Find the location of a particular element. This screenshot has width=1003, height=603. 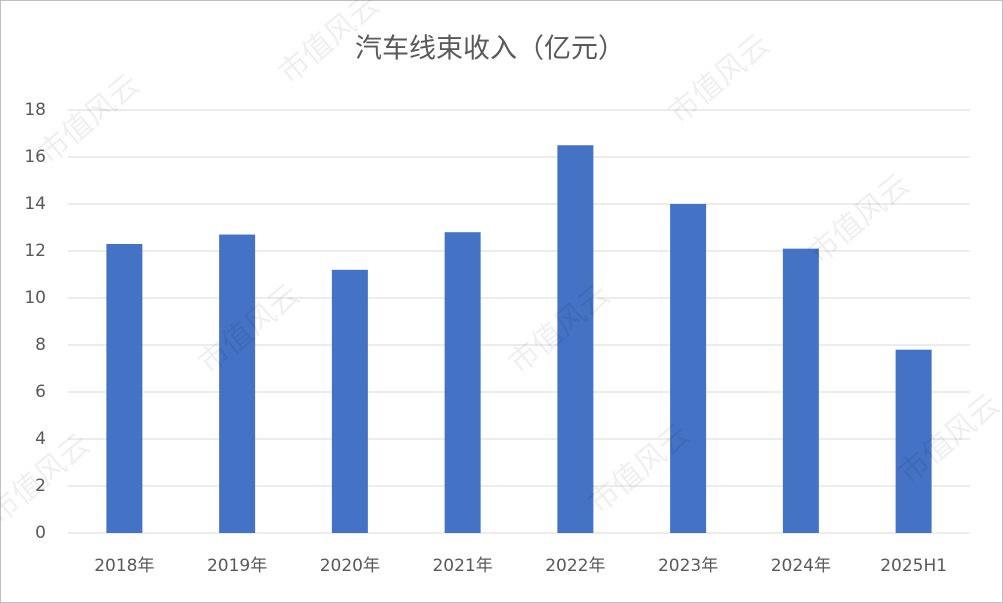

x-tick-label: 2022年 is located at coordinates (575, 566).